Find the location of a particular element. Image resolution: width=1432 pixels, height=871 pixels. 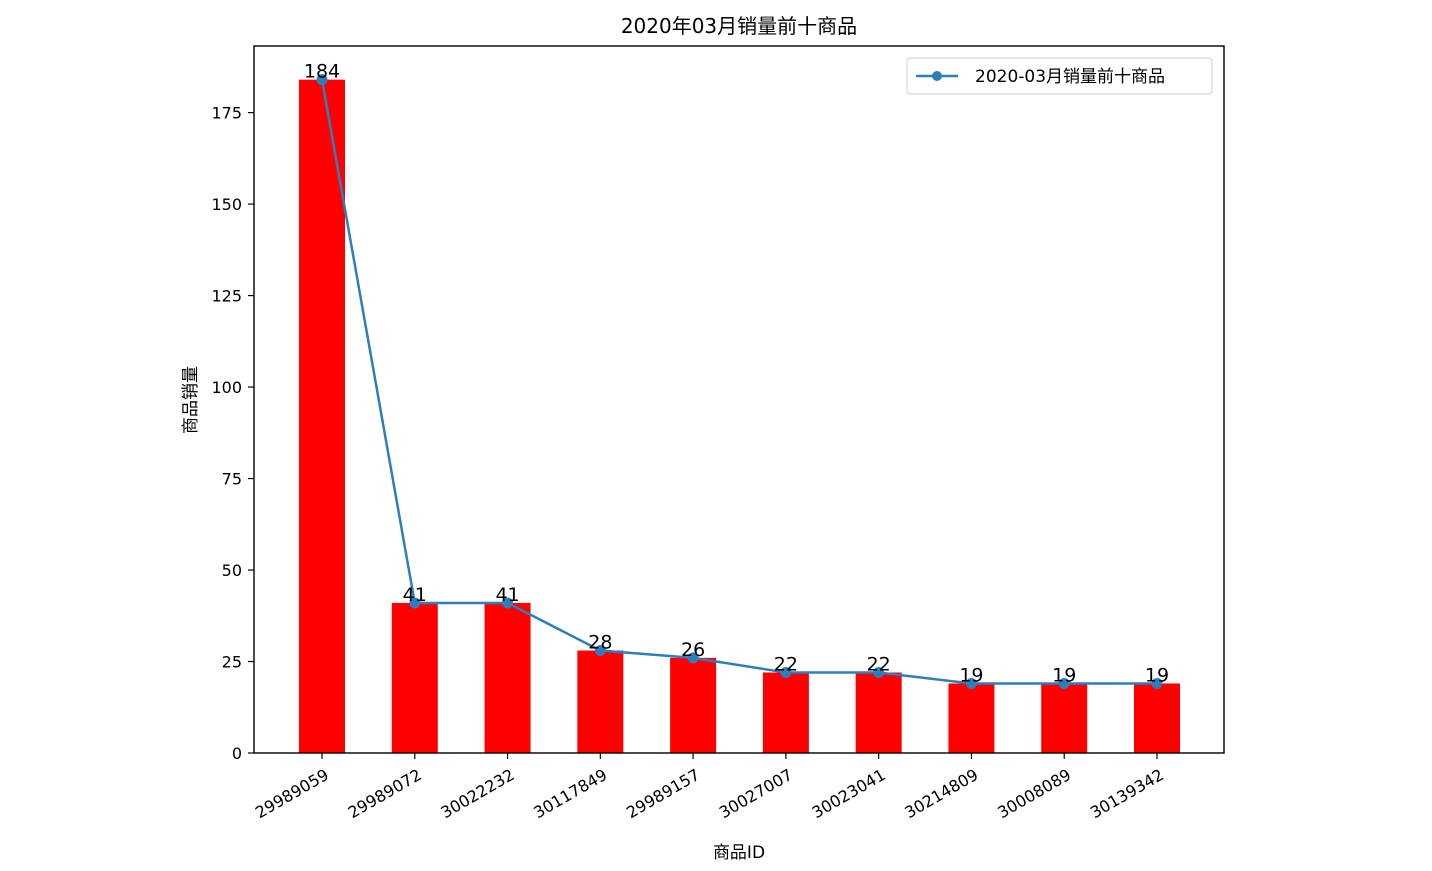

x-tick-label: 29989072 is located at coordinates (385, 793).